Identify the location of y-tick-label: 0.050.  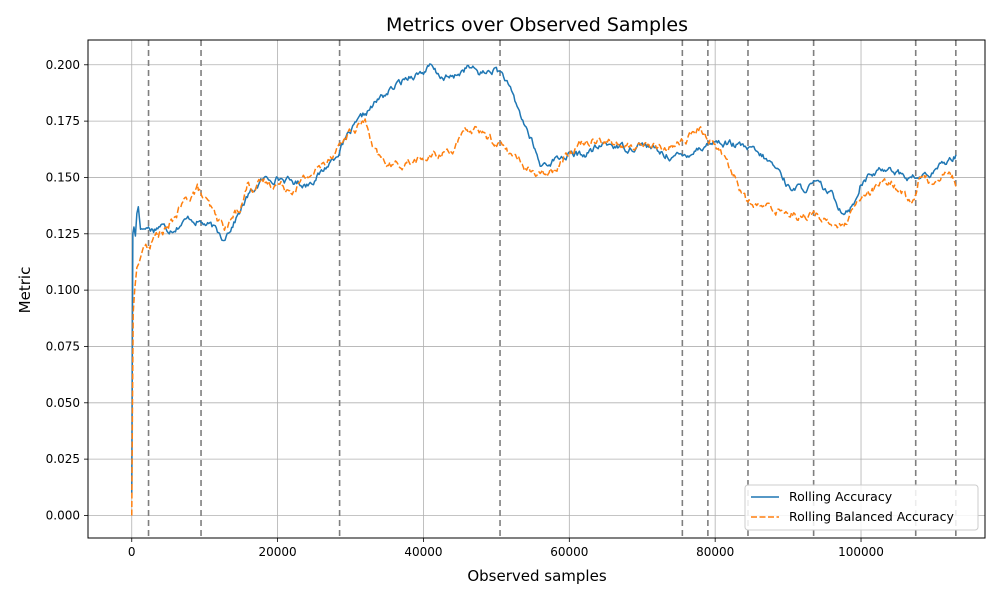
(63, 403).